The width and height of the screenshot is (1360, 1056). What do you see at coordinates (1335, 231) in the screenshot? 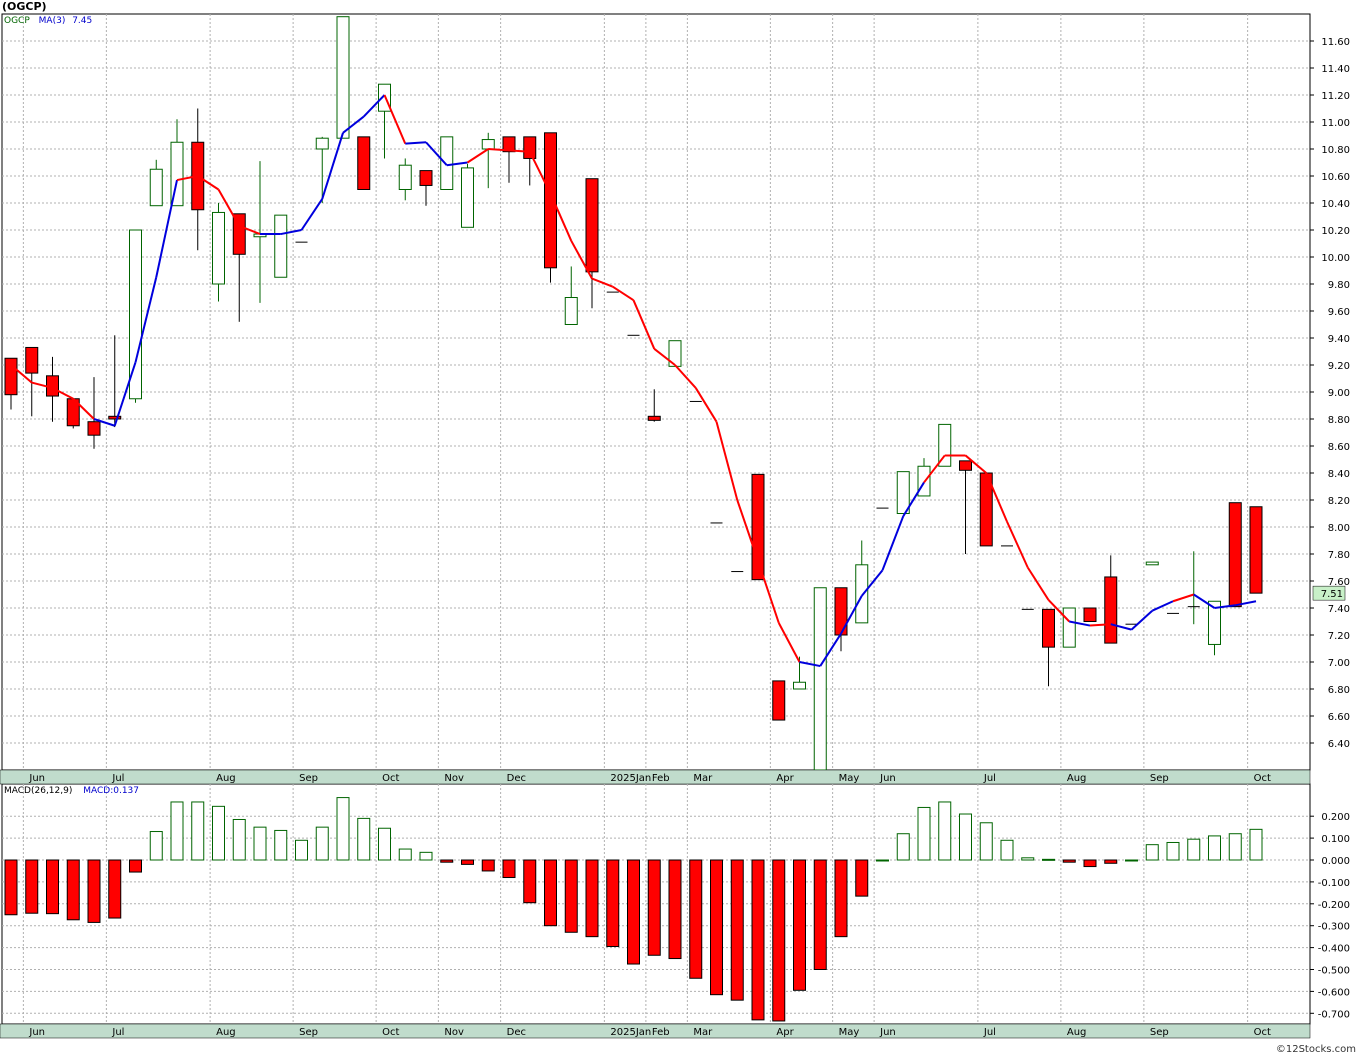
I see `y-tick-label-price: 10.20` at bounding box center [1335, 231].